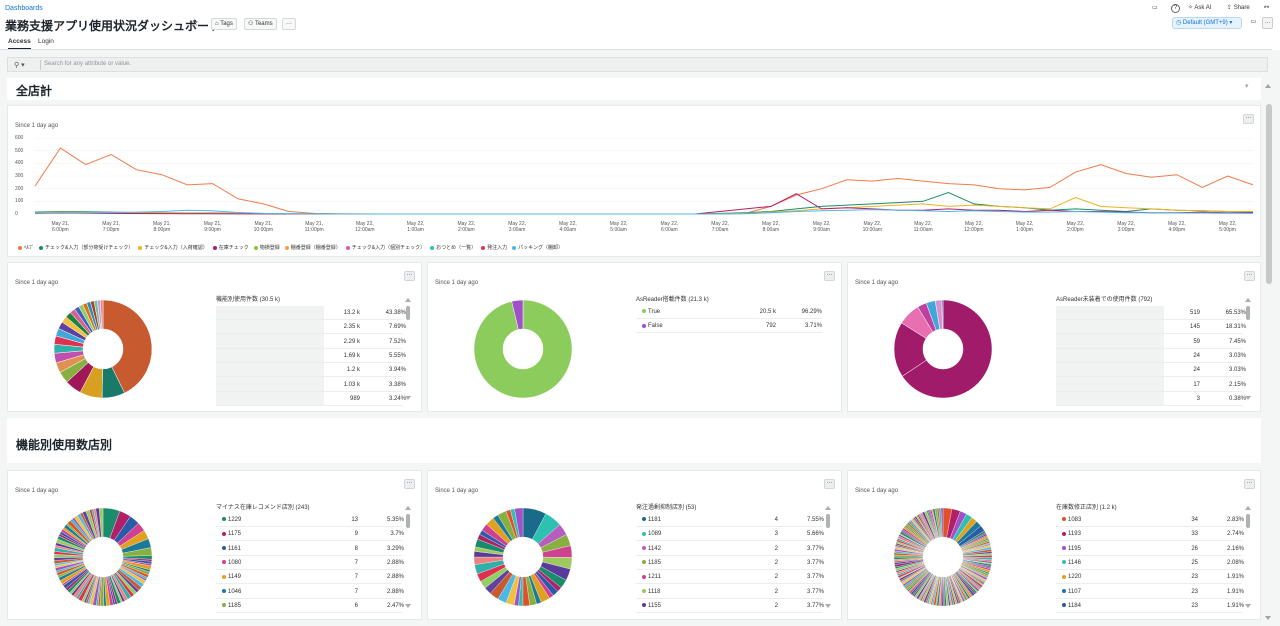 This screenshot has width=1280, height=626. What do you see at coordinates (311, 328) in the screenshot?
I see `table-row: 2.35 k 7.69%` at bounding box center [311, 328].